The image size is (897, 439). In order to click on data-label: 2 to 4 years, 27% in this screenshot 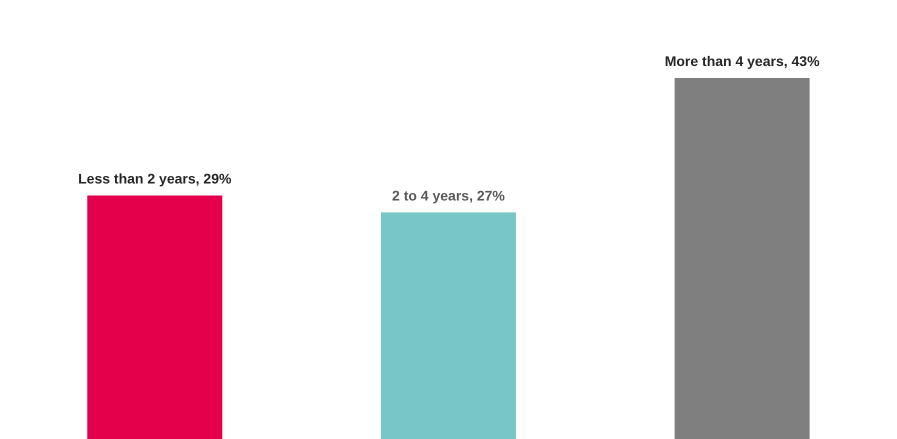, I will do `click(449, 195)`.